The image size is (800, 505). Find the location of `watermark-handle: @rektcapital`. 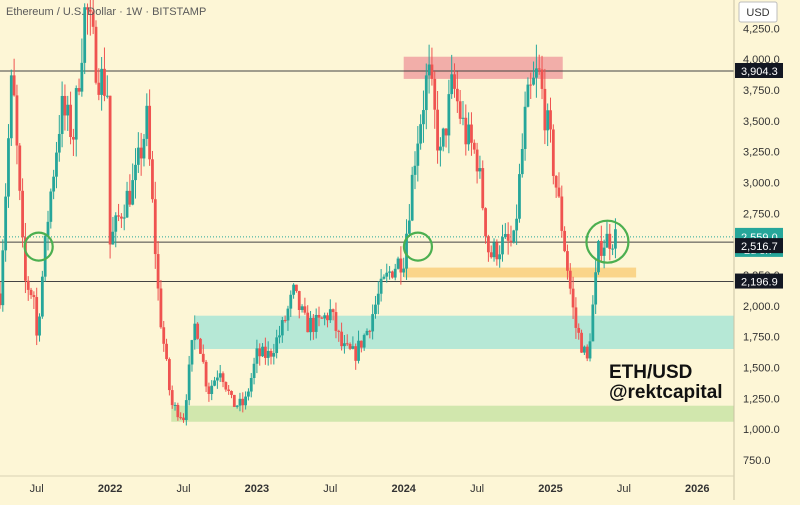

watermark-handle: @rektcapital is located at coordinates (666, 392).